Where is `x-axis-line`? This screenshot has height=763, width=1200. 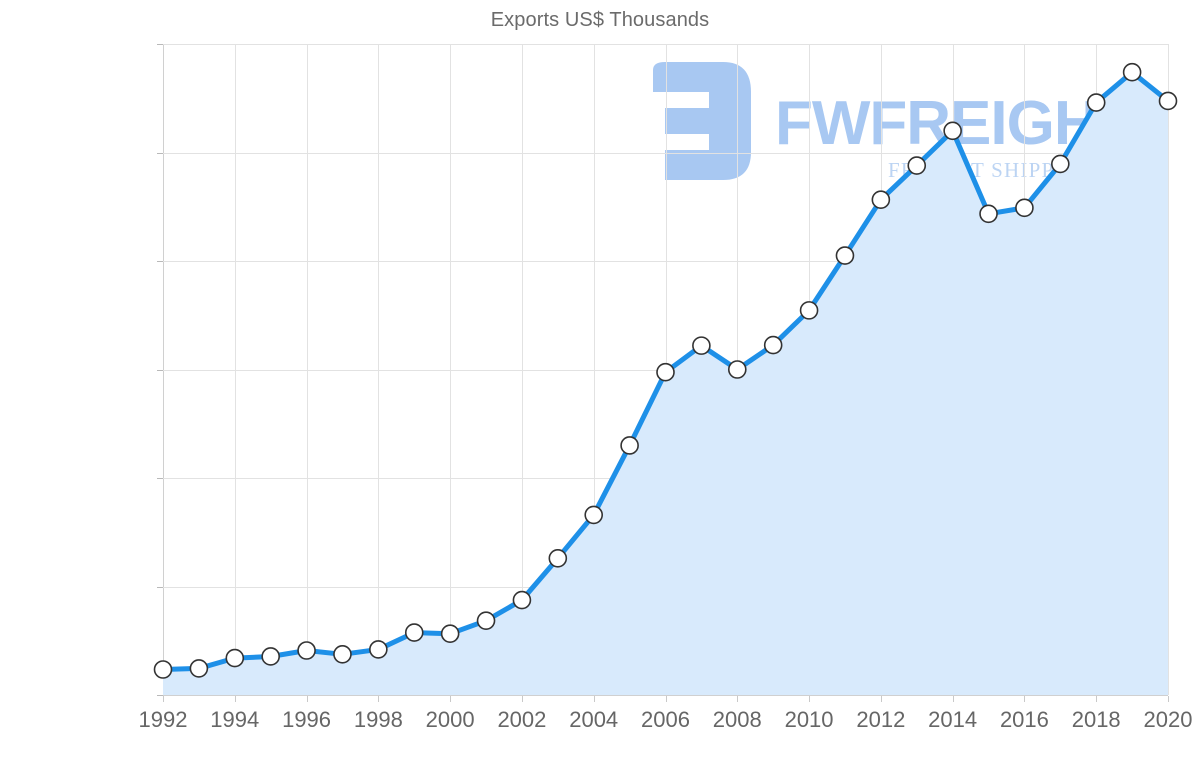 x-axis-line is located at coordinates (665, 695).